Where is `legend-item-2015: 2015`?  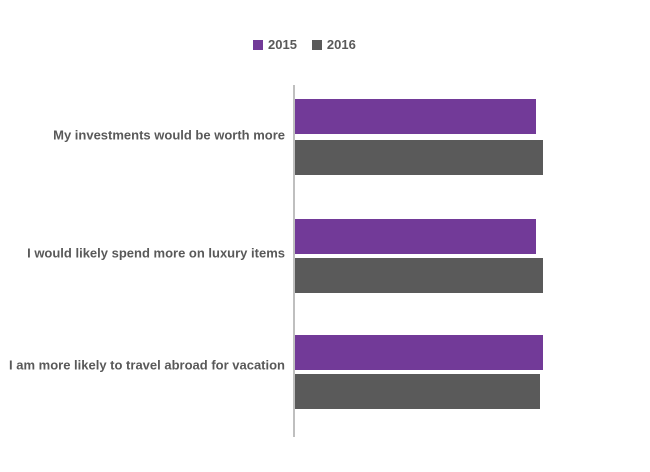 legend-item-2015: 2015 is located at coordinates (275, 44).